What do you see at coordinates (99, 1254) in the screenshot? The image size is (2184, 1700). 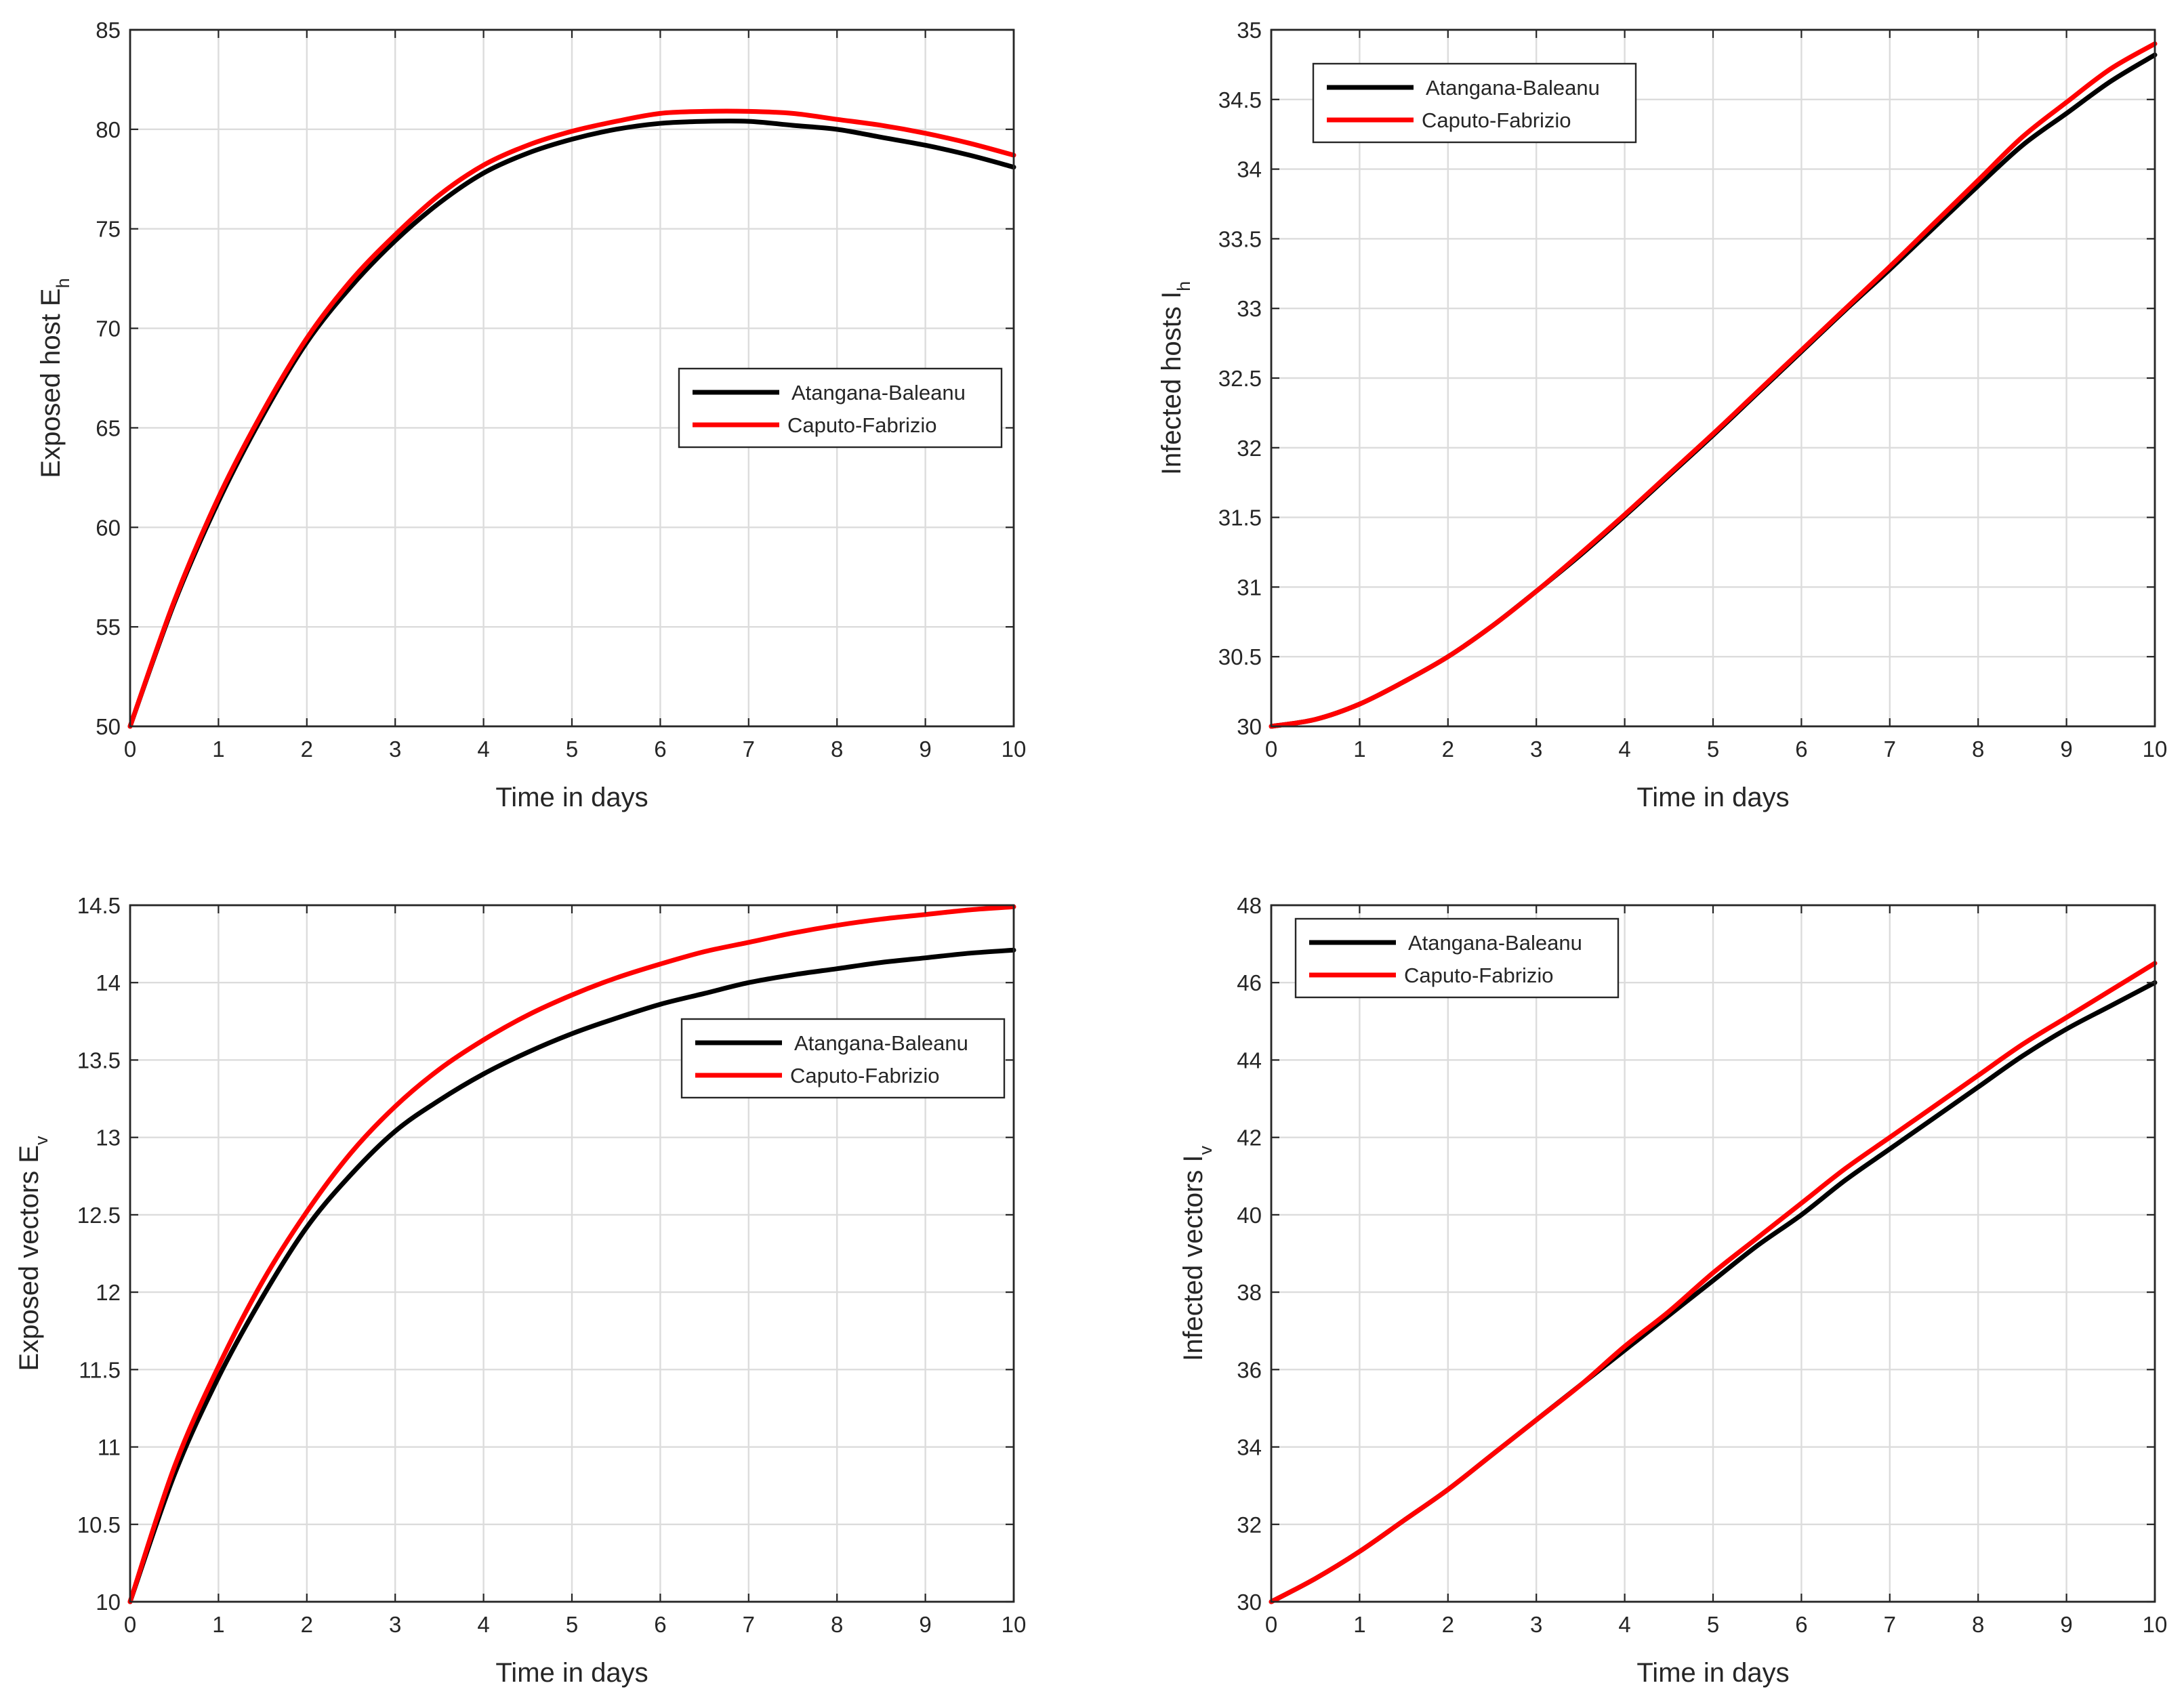 I see `y-tick-labels: 10 10.5 11 11.5 12 12.5 13 13.5 14 14.5` at bounding box center [99, 1254].